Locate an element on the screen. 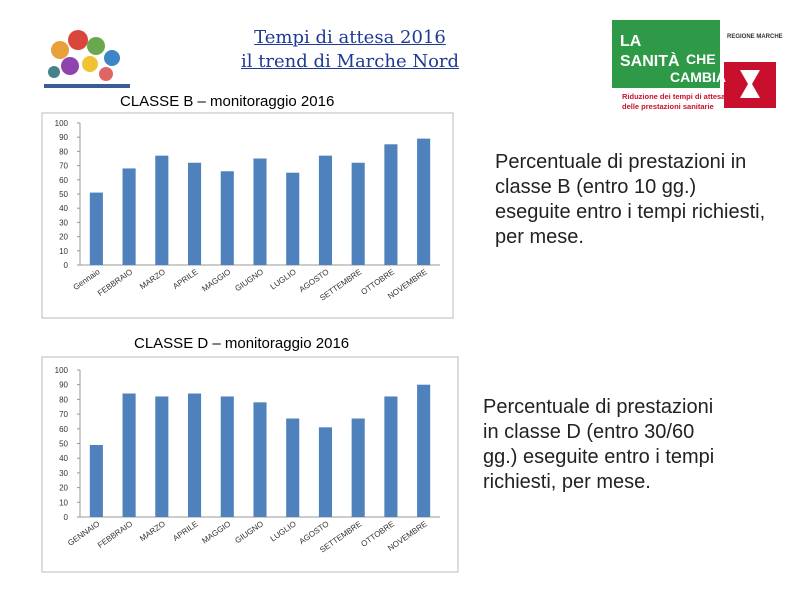 The width and height of the screenshot is (794, 595). logo-text: CHE is located at coordinates (701, 59).